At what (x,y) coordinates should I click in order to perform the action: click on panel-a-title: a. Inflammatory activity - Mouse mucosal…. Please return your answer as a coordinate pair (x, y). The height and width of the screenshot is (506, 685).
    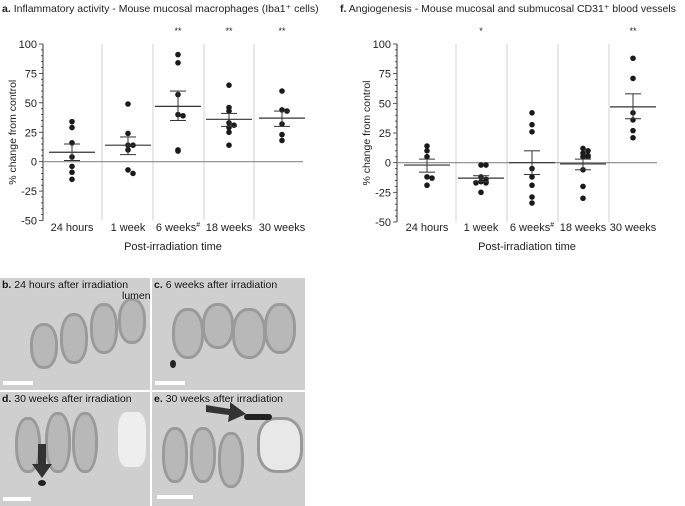
    Looking at the image, I should click on (160, 9).